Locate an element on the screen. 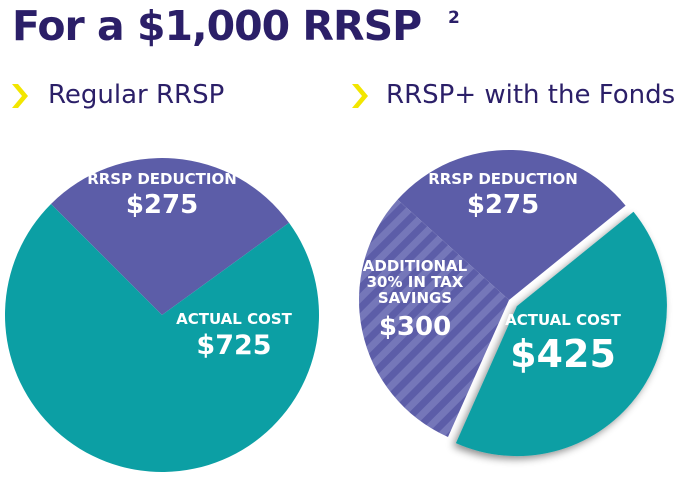  slice-label: ADDITIONAL 30% IN TAX SAVINGS is located at coordinates (415, 282).